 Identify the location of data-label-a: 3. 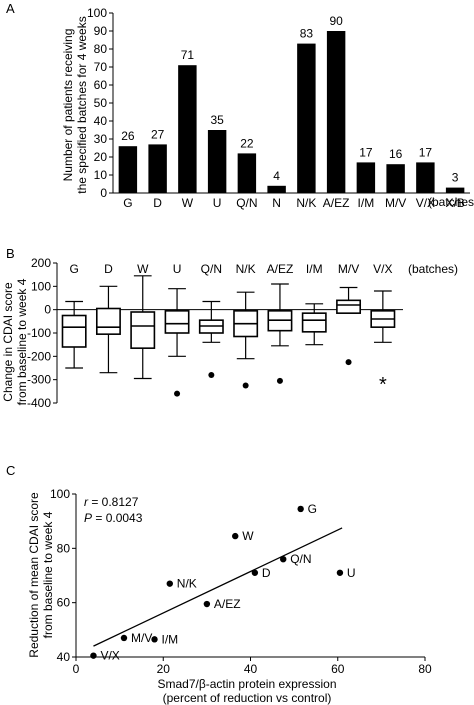
(455, 178).